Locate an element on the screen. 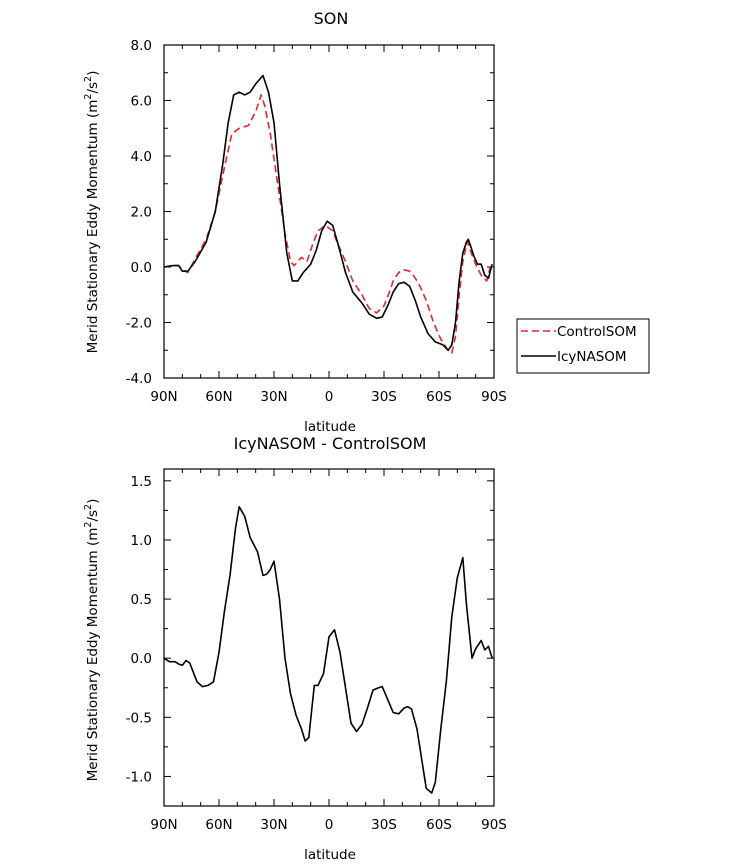 The width and height of the screenshot is (733, 866). y-tick-label-bottom: 1.0 is located at coordinates (141, 541).